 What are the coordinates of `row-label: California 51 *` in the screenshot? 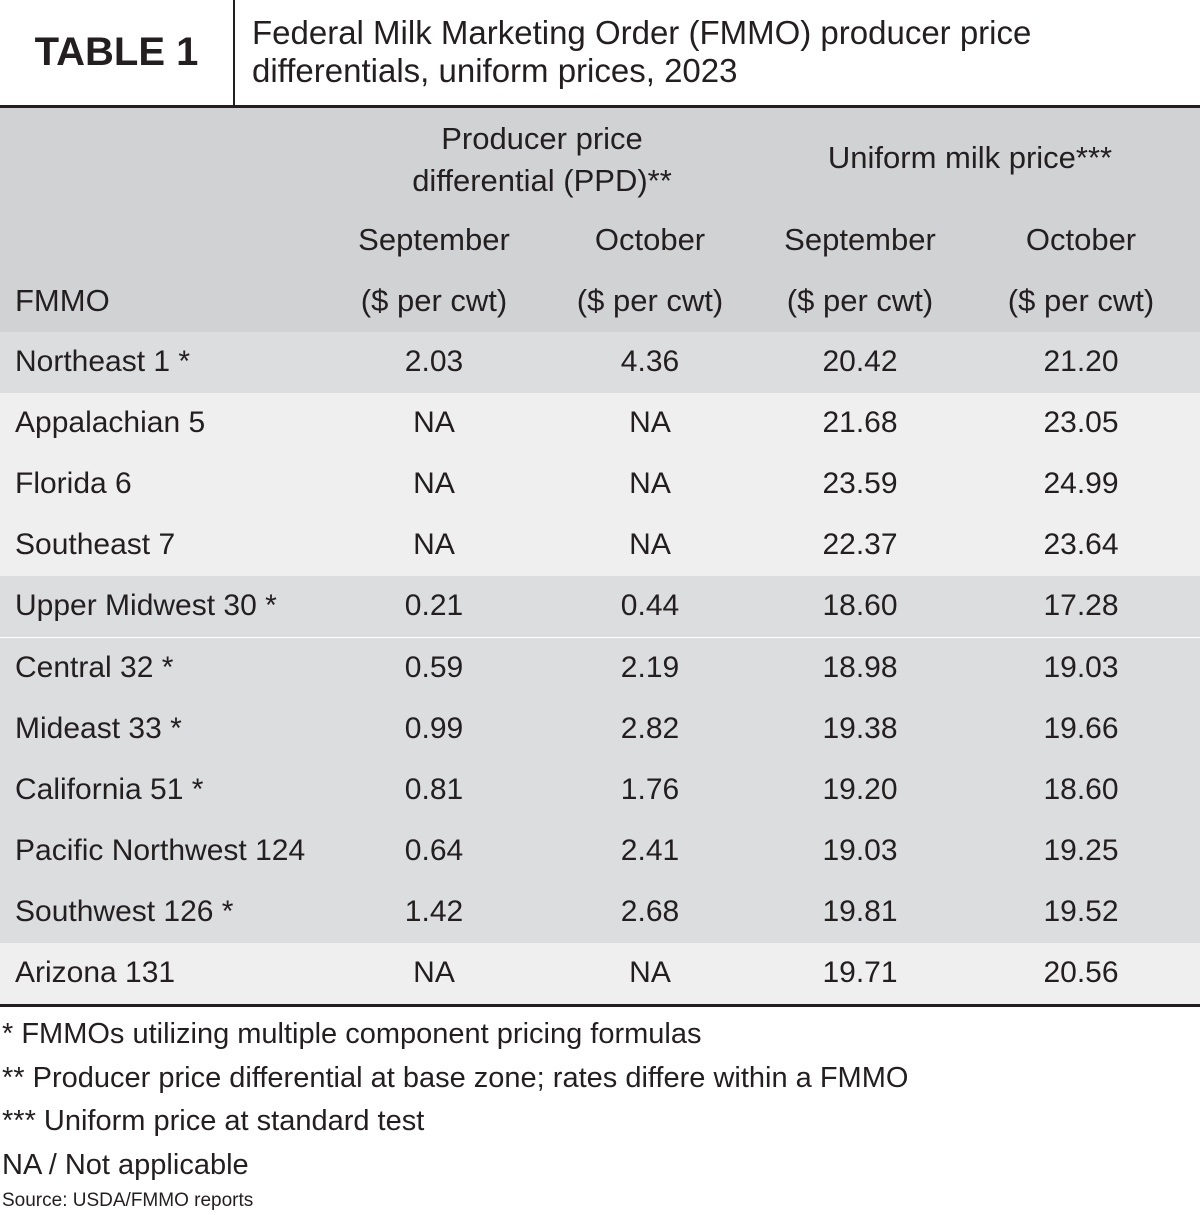 It's located at (109, 789).